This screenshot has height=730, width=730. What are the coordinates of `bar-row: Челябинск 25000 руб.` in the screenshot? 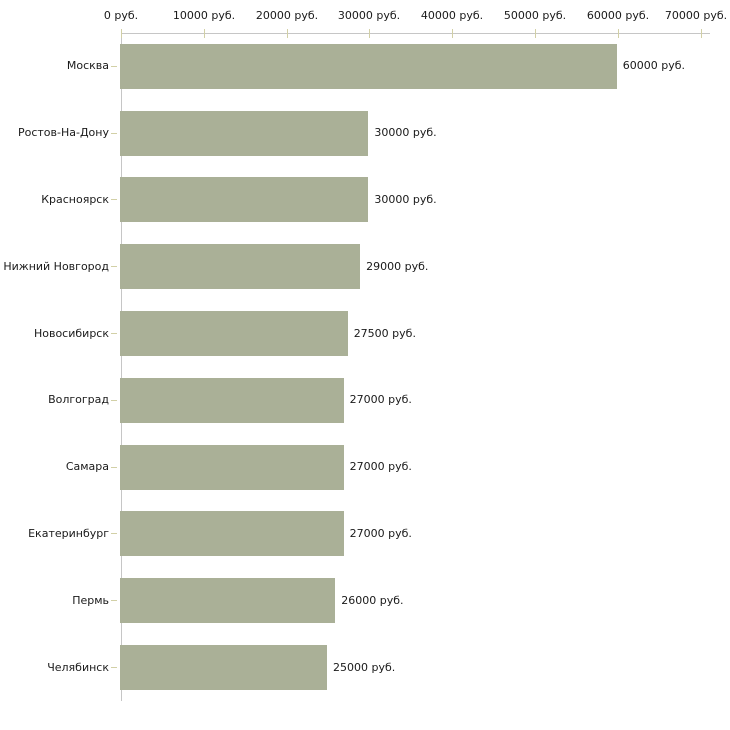 It's located at (365, 667).